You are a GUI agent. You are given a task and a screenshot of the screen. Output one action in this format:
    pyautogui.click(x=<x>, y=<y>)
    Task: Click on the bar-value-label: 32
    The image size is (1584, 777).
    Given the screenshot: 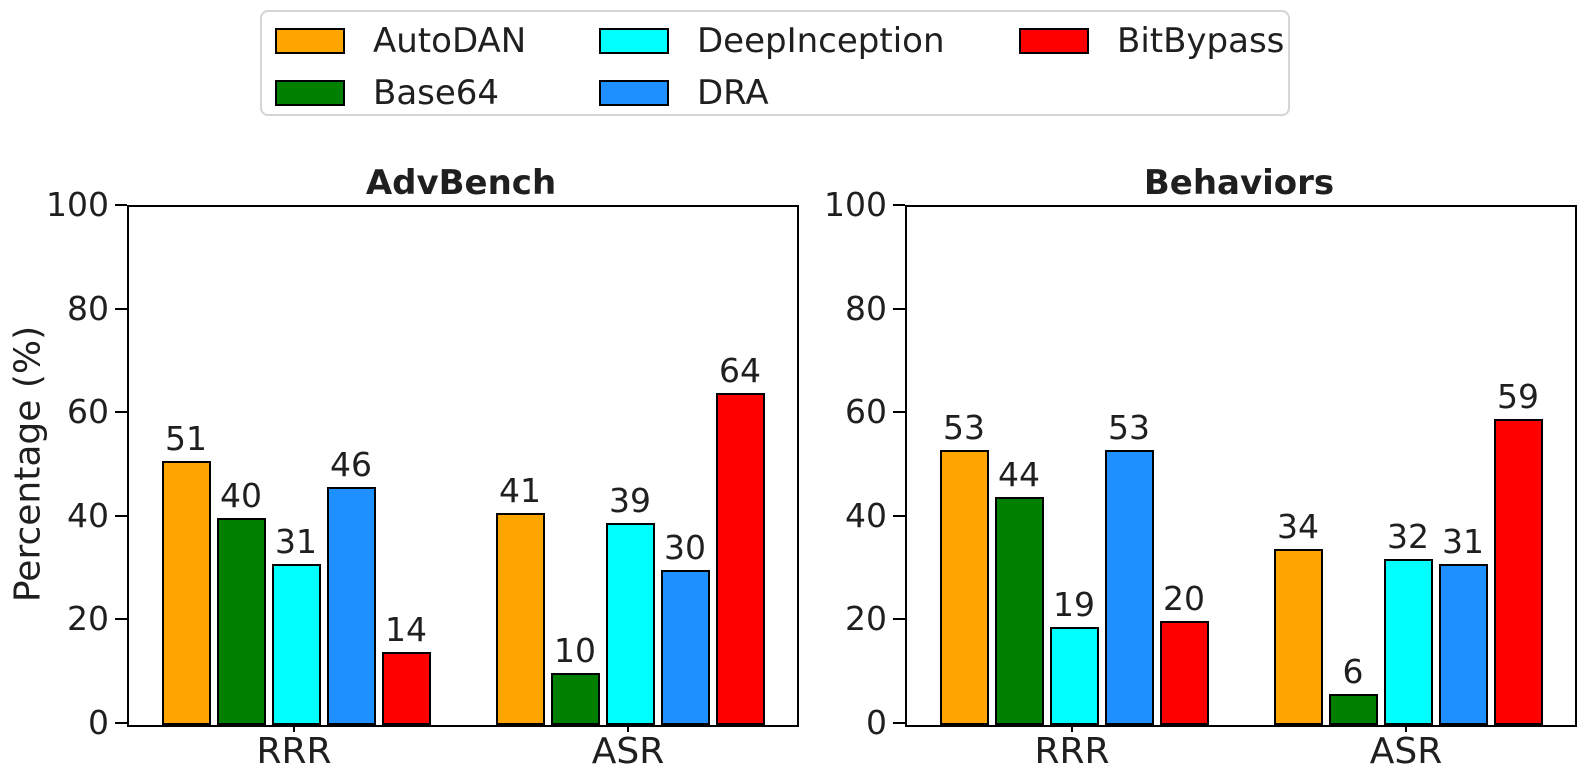 What is the action you would take?
    pyautogui.click(x=1408, y=536)
    